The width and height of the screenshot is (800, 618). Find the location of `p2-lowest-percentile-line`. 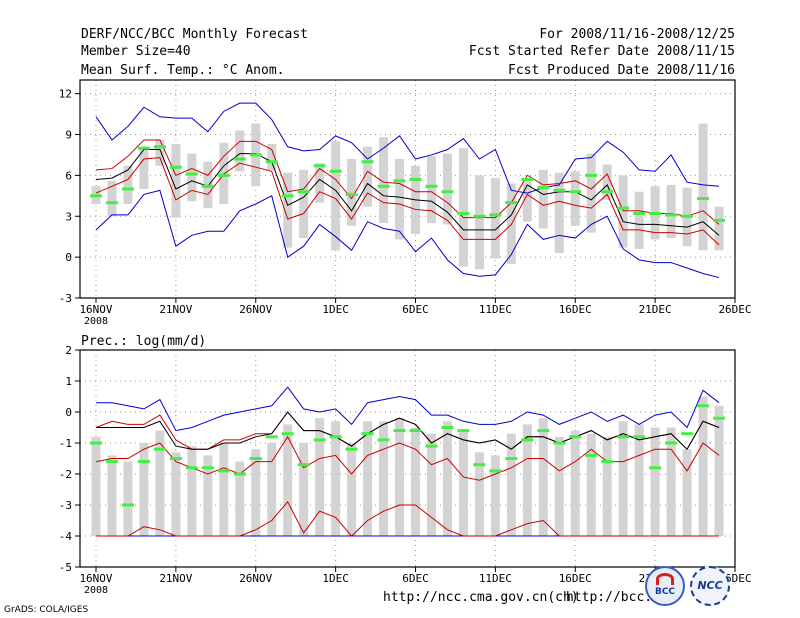

p2-lowest-percentile-line is located at coordinates (408, 519).